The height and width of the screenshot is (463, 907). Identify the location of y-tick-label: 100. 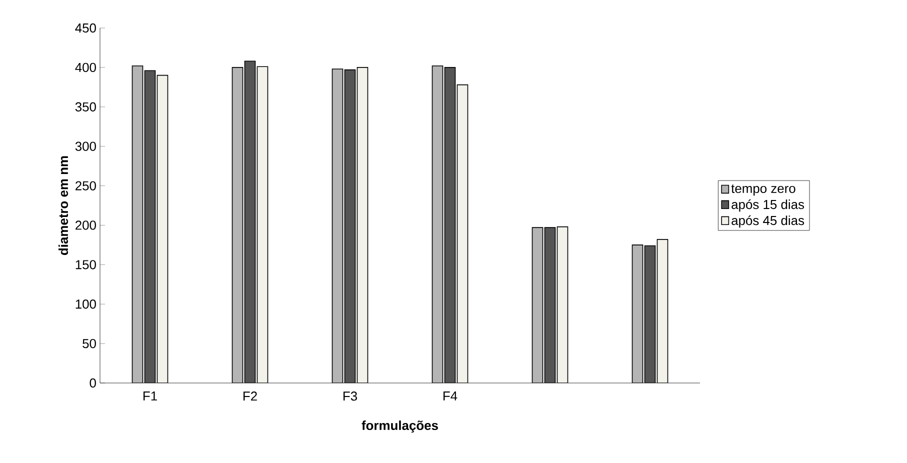
(86, 304).